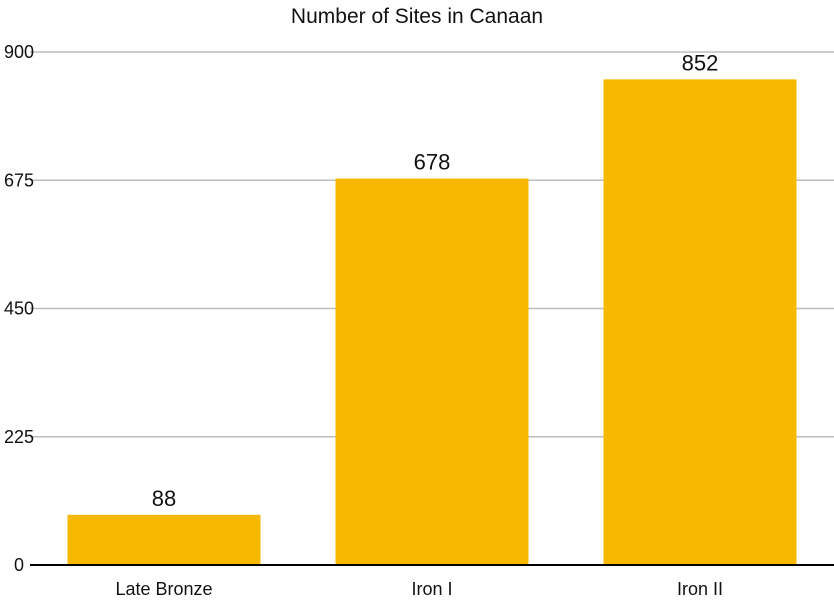 This screenshot has width=834, height=600. I want to click on x-tick-label: Iron II, so click(700, 589).